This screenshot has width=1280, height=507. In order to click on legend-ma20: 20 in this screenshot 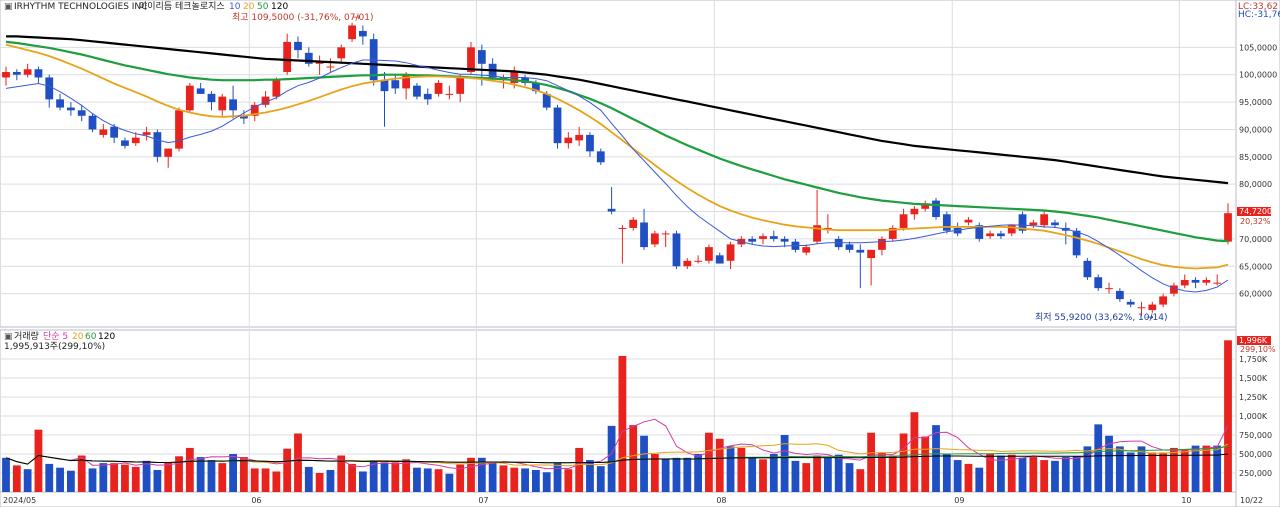, I will do `click(249, 7)`.